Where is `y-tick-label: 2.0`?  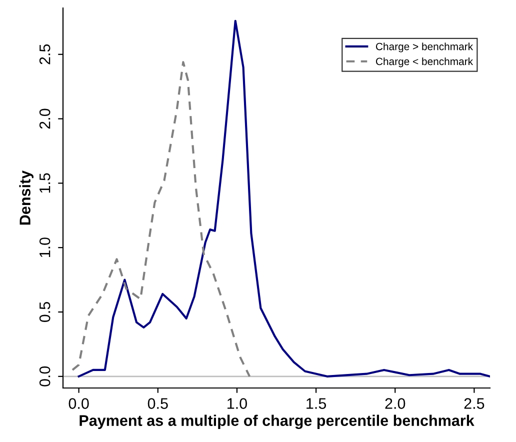 y-tick-label: 2.0 is located at coordinates (44, 118).